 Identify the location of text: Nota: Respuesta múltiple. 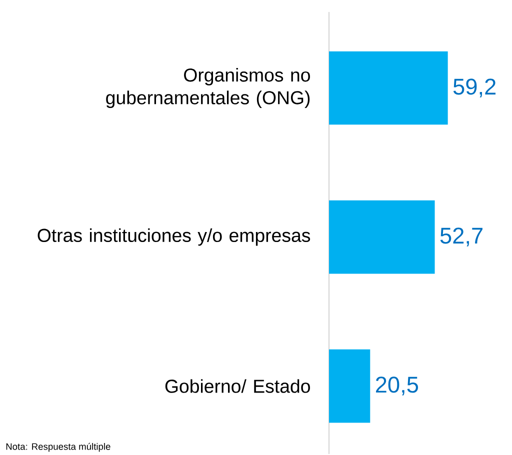
(58, 447).